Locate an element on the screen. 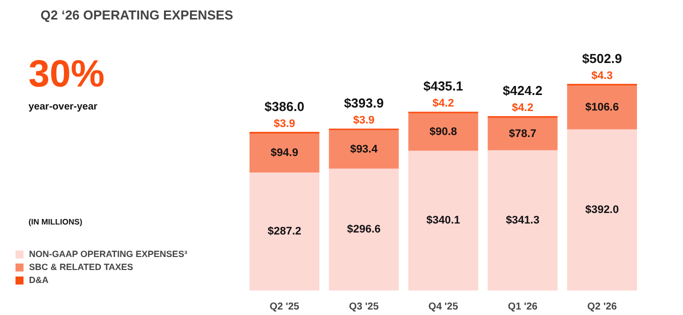 This screenshot has height=315, width=683. x-tick-label: Q2 '25 is located at coordinates (285, 307).